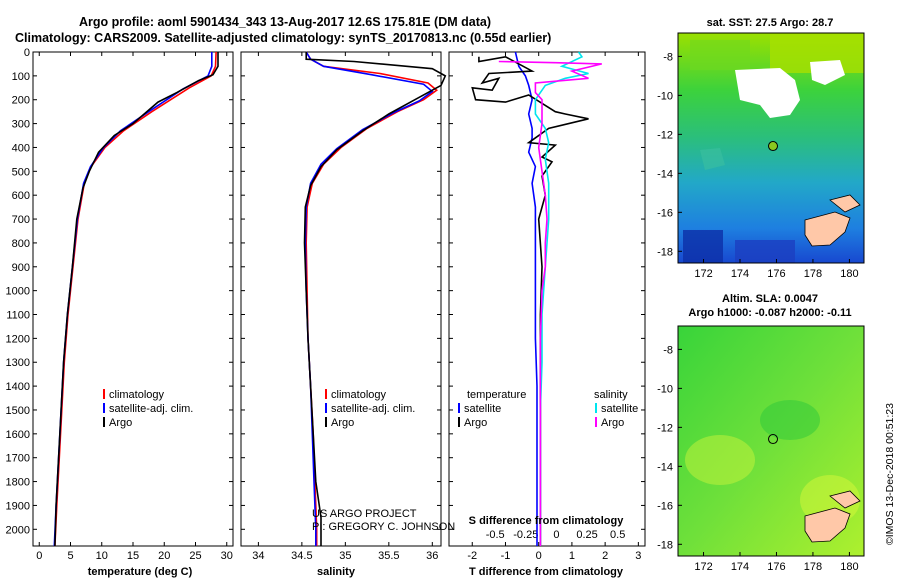  I want to click on temperature-ytick-label: 900, so click(21, 268).